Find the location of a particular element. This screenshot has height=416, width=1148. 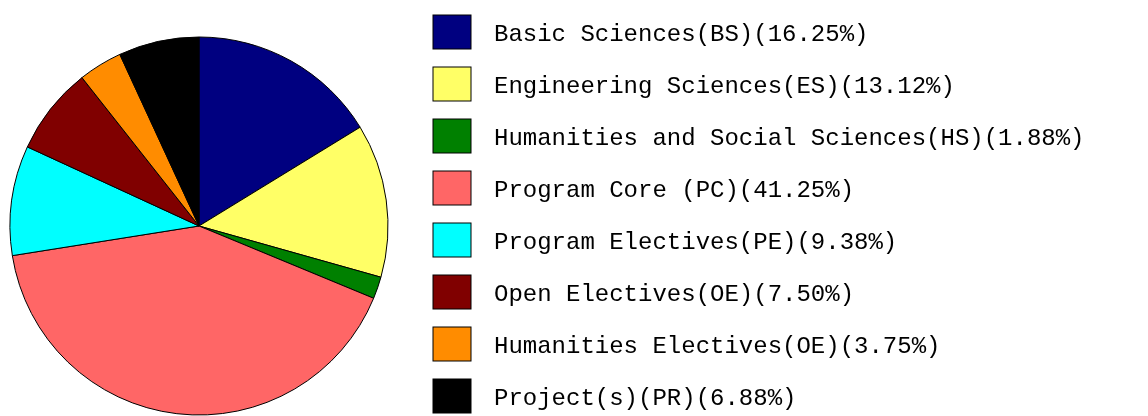

legend-label: Program Electives(PE)(9.38%) is located at coordinates (696, 242).